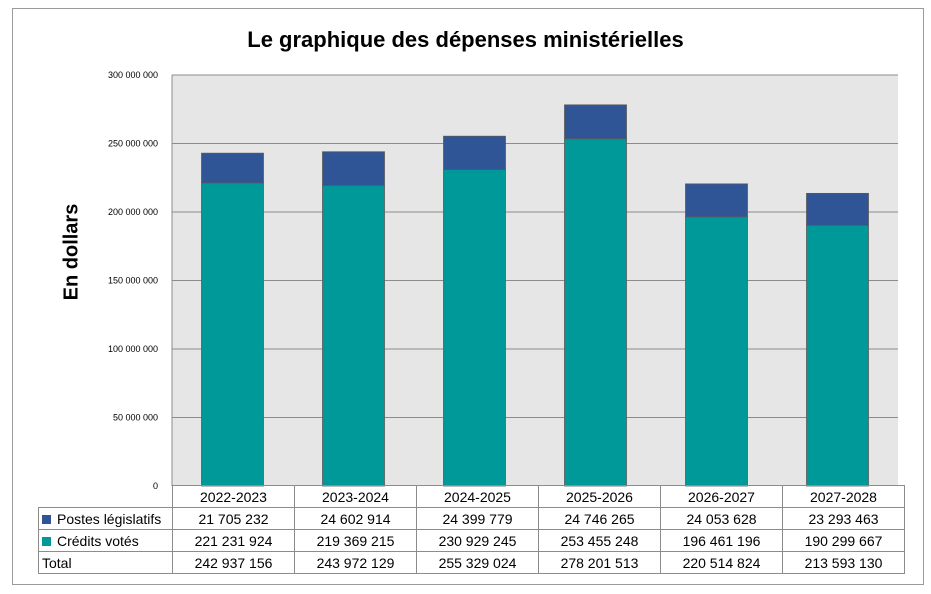  Describe the element at coordinates (105, 562) in the screenshot. I see `total-label: Total` at that location.